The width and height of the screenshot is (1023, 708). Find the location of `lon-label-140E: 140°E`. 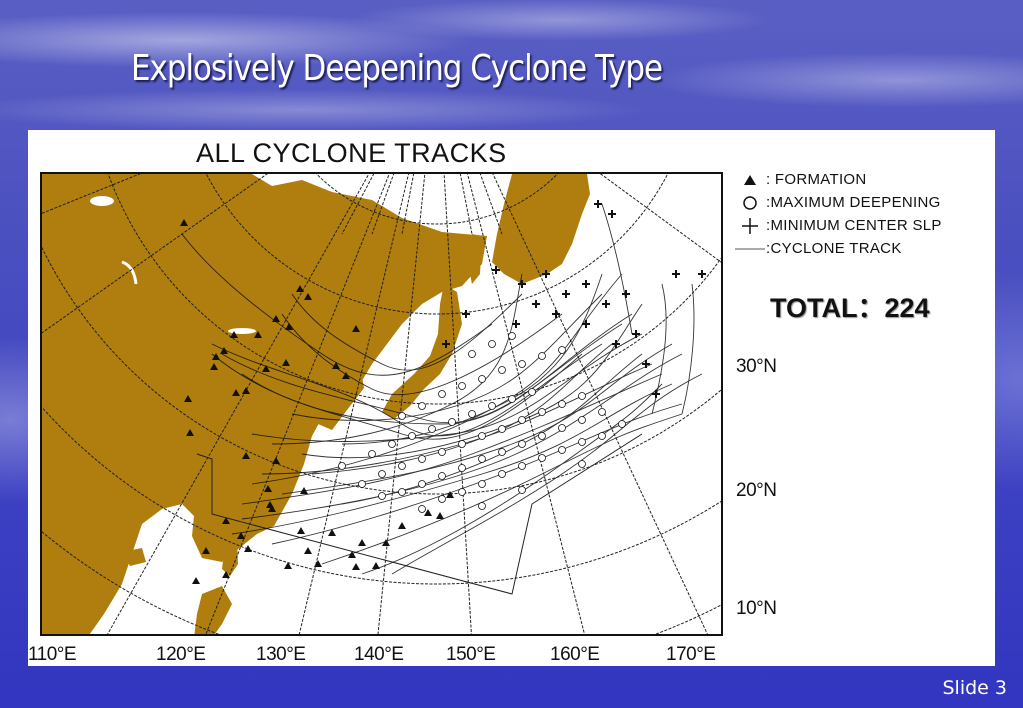

lon-label-140E: 140°E is located at coordinates (379, 654).